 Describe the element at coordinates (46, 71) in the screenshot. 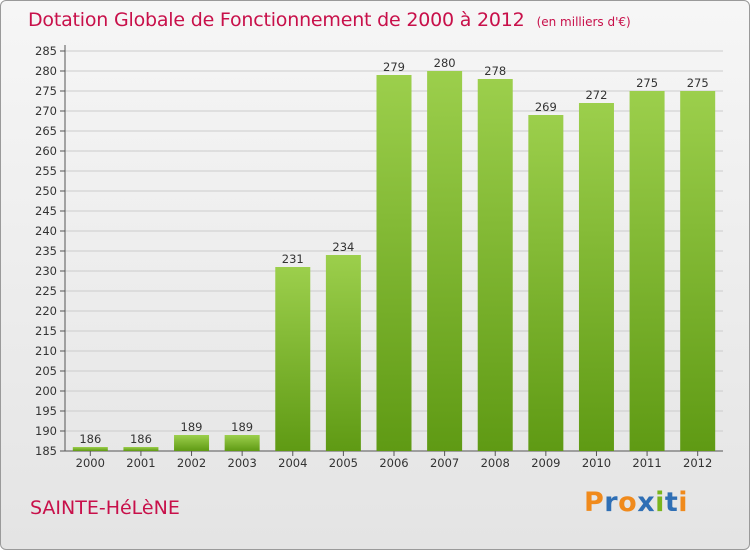

I see `y-tick-label: 280` at that location.